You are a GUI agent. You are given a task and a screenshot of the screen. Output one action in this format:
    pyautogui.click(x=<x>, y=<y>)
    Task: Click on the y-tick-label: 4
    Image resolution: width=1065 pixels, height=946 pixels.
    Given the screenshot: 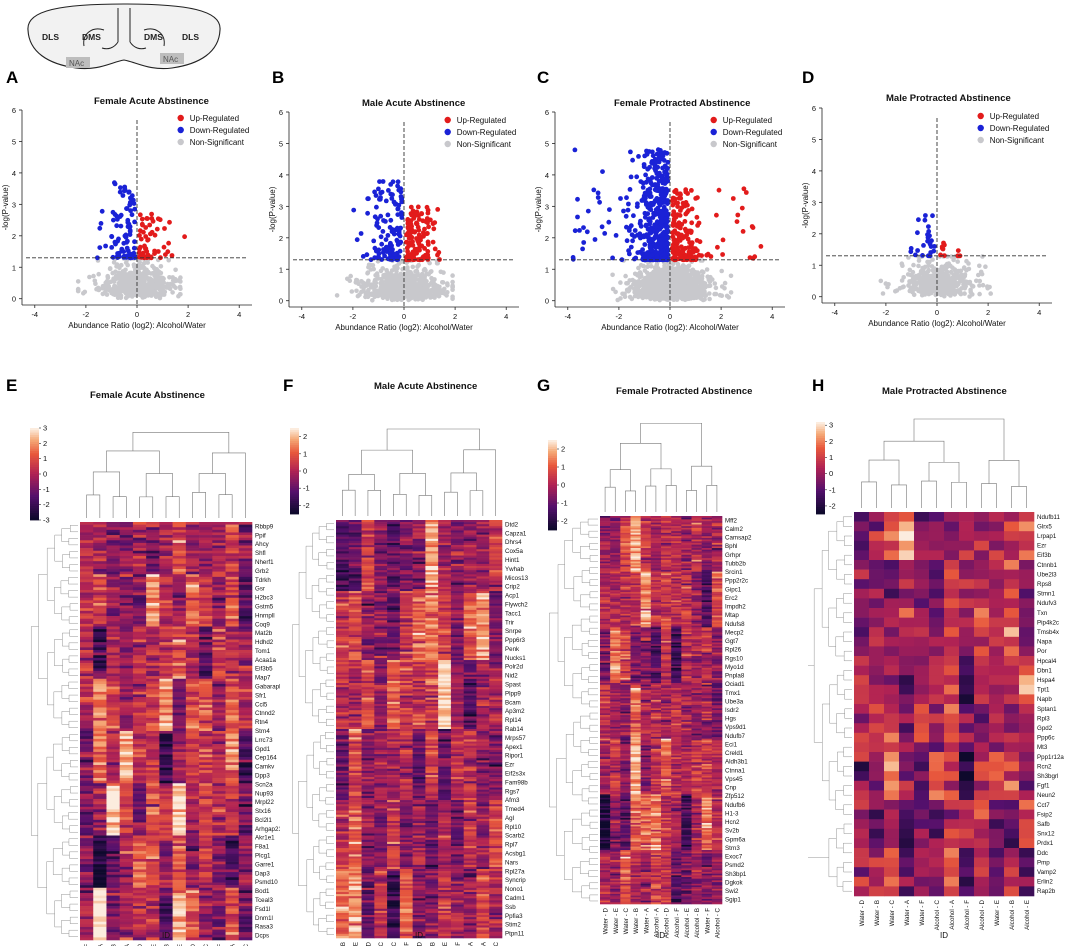 What is the action you would take?
    pyautogui.click(x=14, y=173)
    